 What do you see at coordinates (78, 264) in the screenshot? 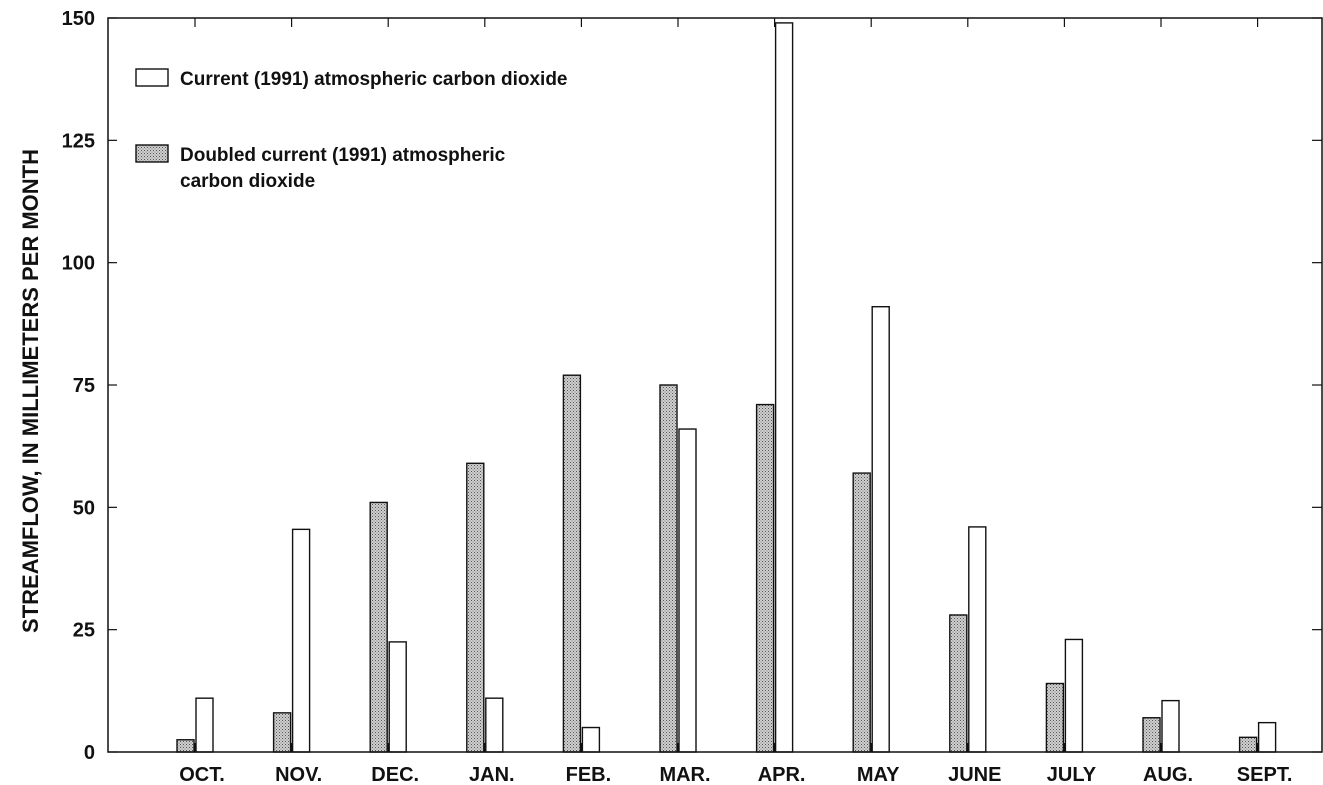
I see `y-tick-label: 100` at bounding box center [78, 264].